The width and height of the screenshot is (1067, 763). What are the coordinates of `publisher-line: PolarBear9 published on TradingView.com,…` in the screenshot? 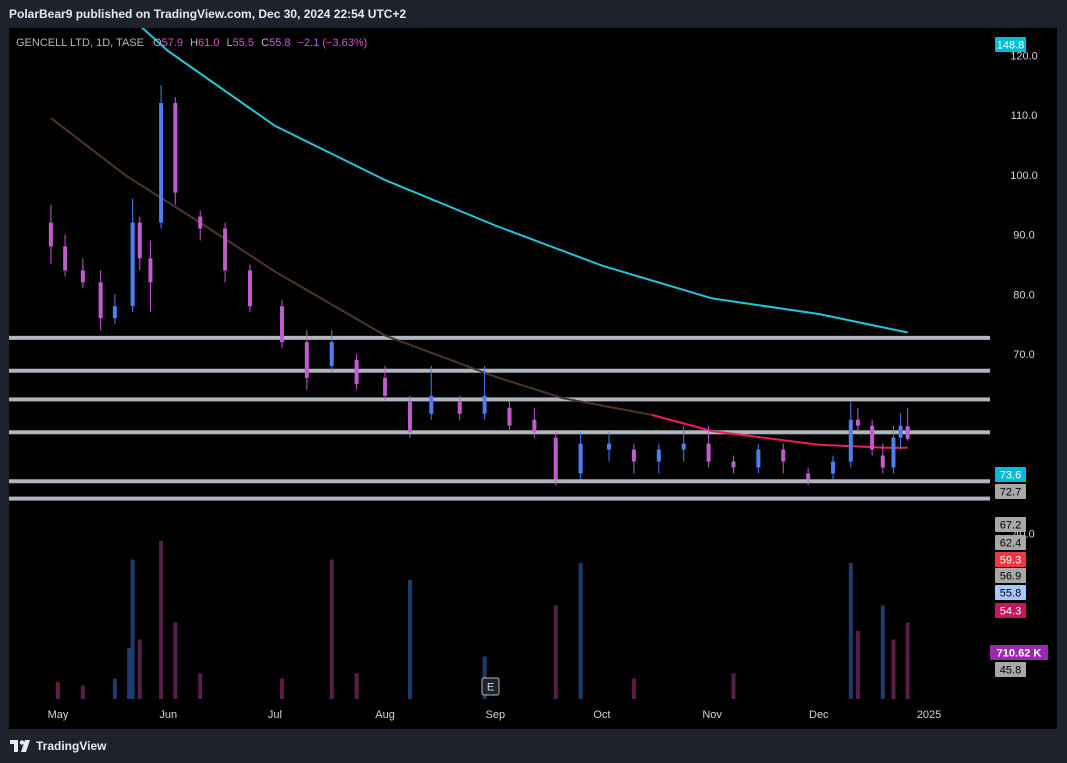 It's located at (208, 14).